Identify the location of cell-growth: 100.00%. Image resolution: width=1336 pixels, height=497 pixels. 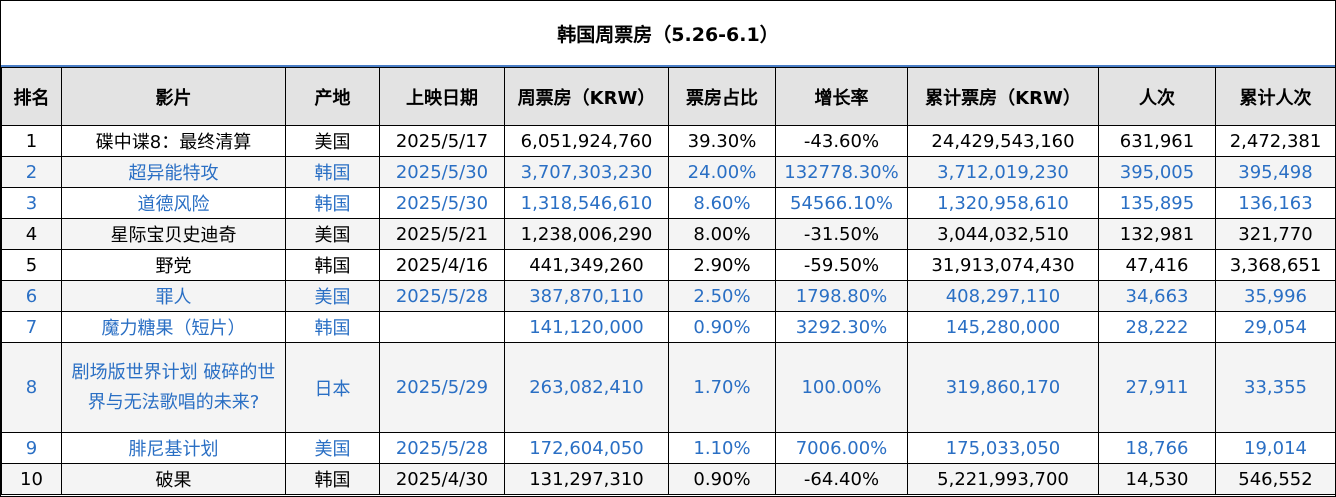
(841, 387).